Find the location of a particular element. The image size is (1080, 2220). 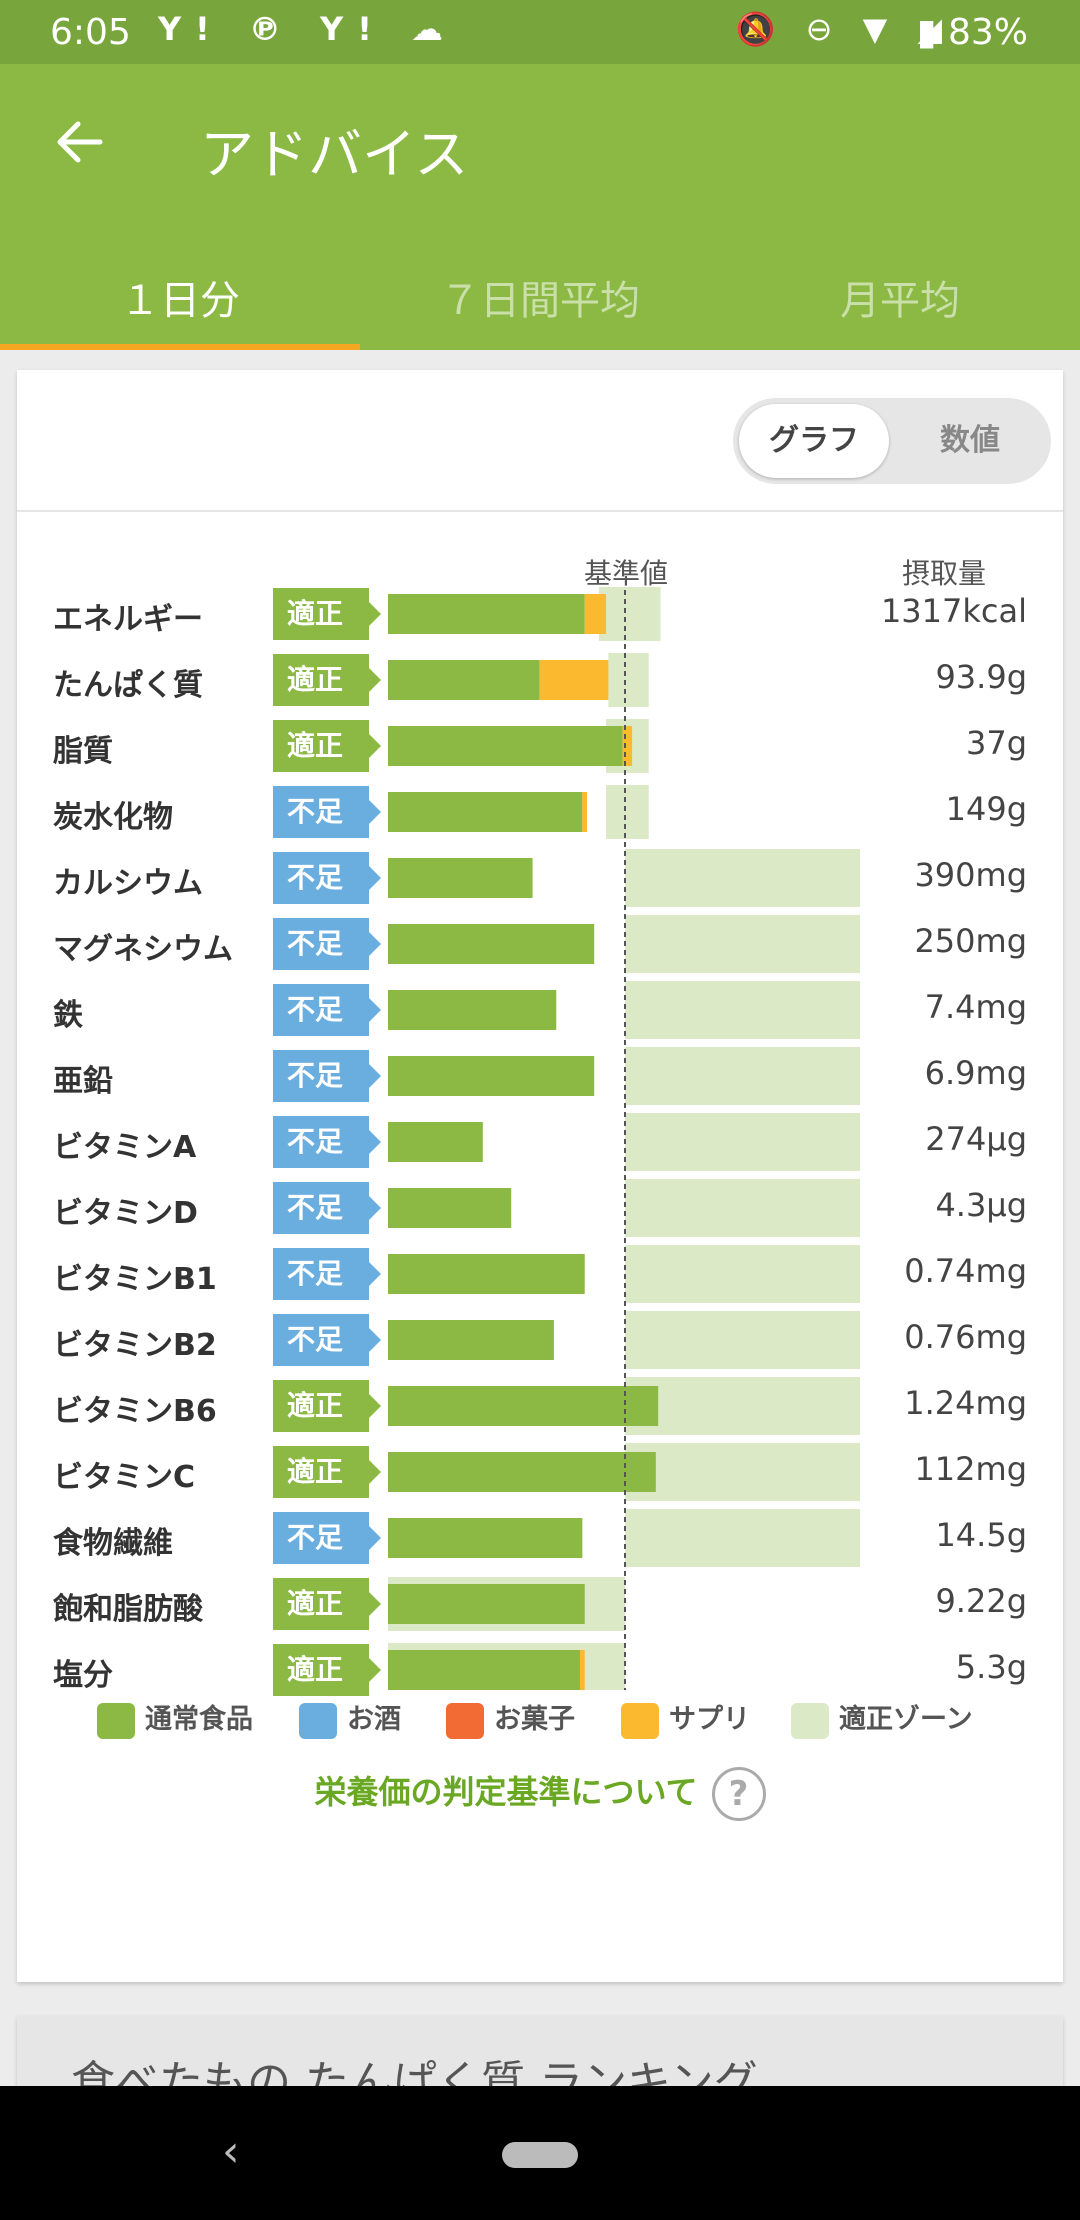

nutrient-name: 食物繊維 is located at coordinates (113, 1543).